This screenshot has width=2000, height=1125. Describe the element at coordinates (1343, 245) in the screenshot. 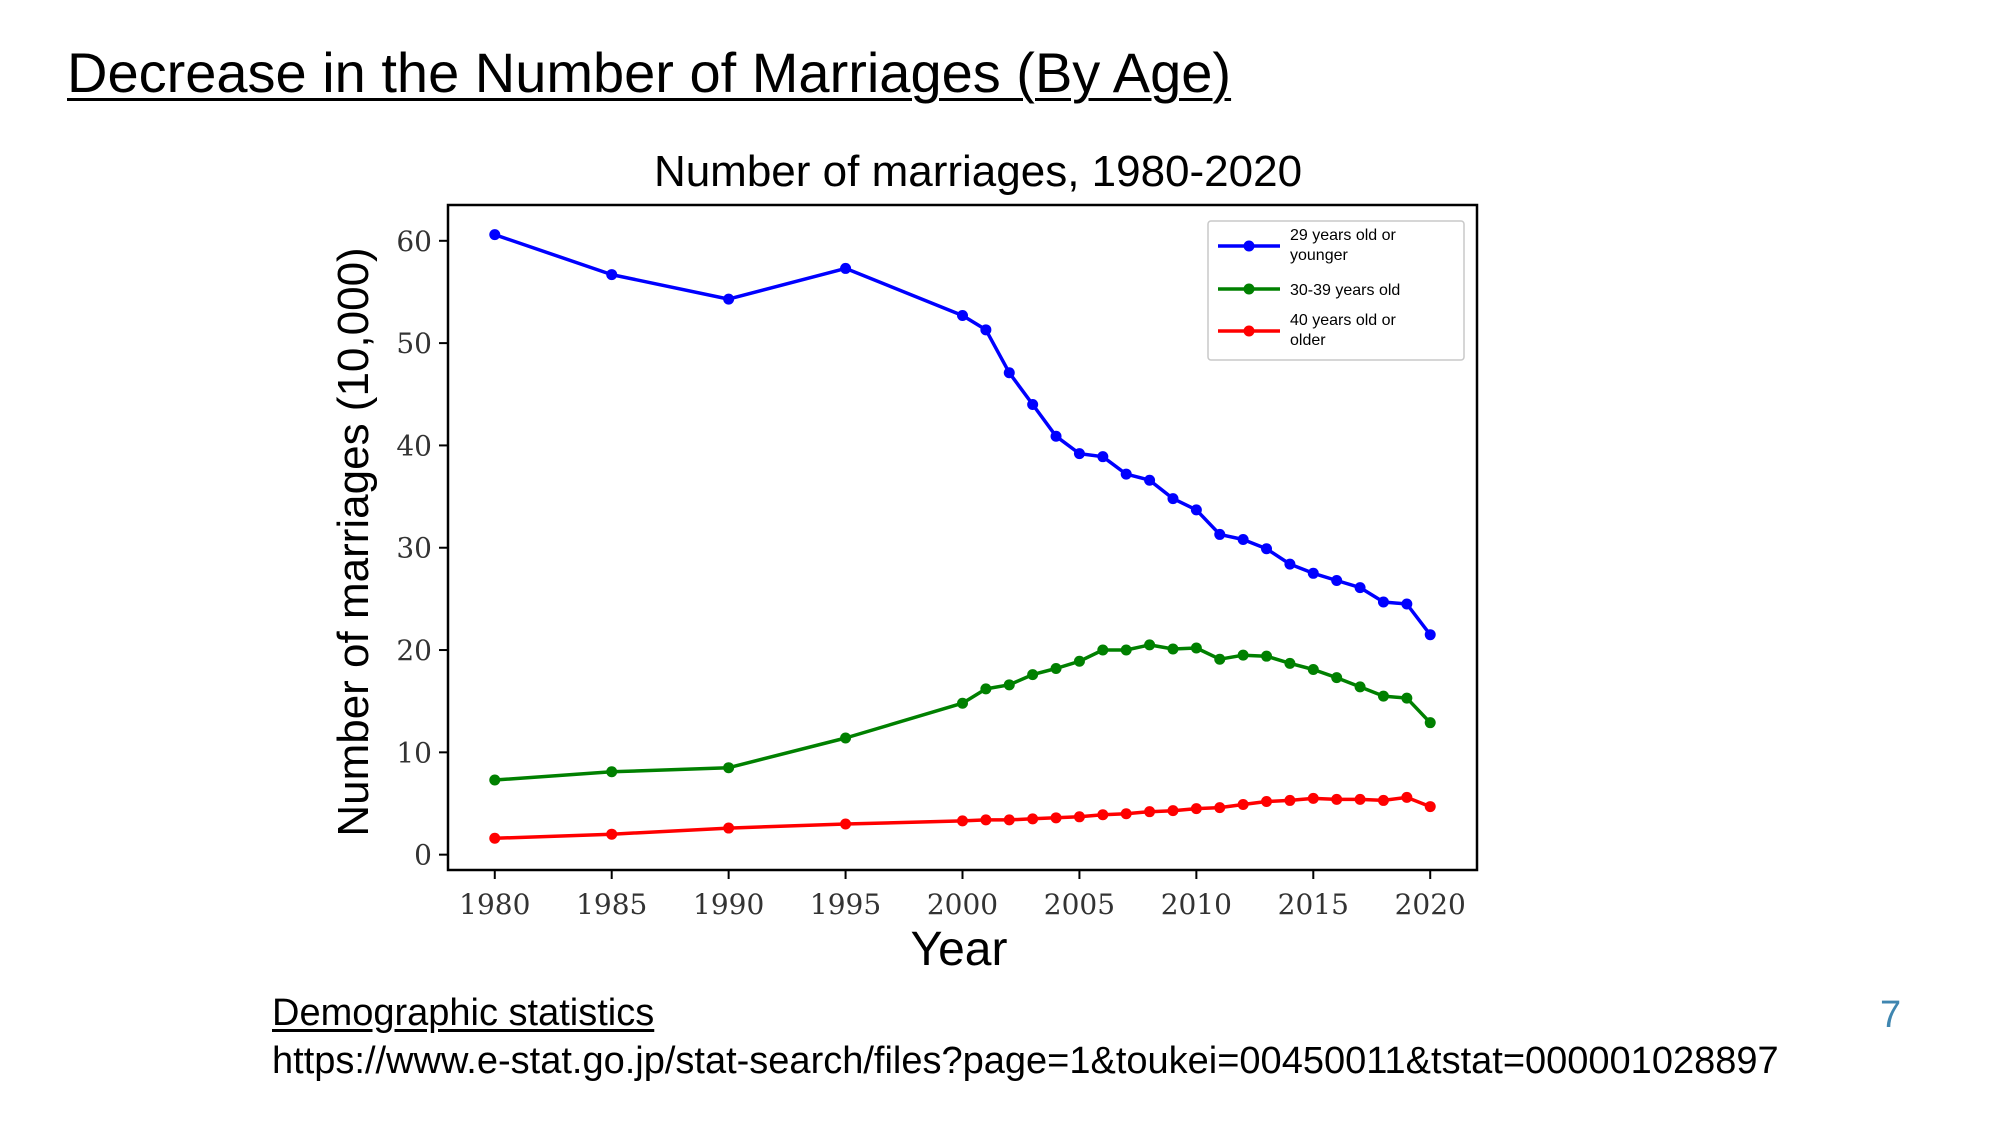

I see `legend-label: 29 years old or younger` at that location.